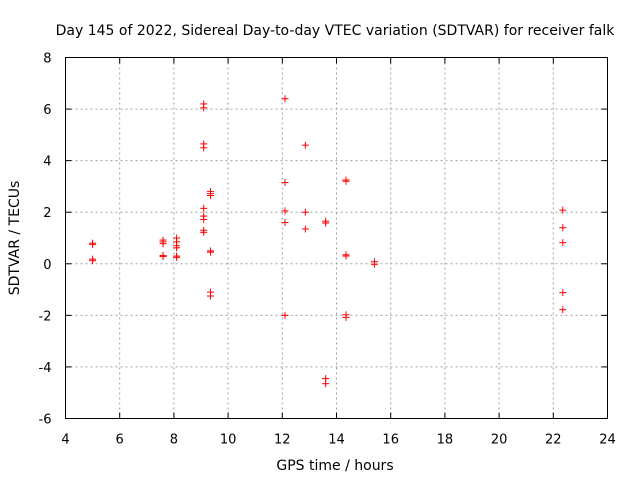 This screenshot has width=640, height=480. What do you see at coordinates (47, 213) in the screenshot?
I see `y-tick-label: 2` at bounding box center [47, 213].